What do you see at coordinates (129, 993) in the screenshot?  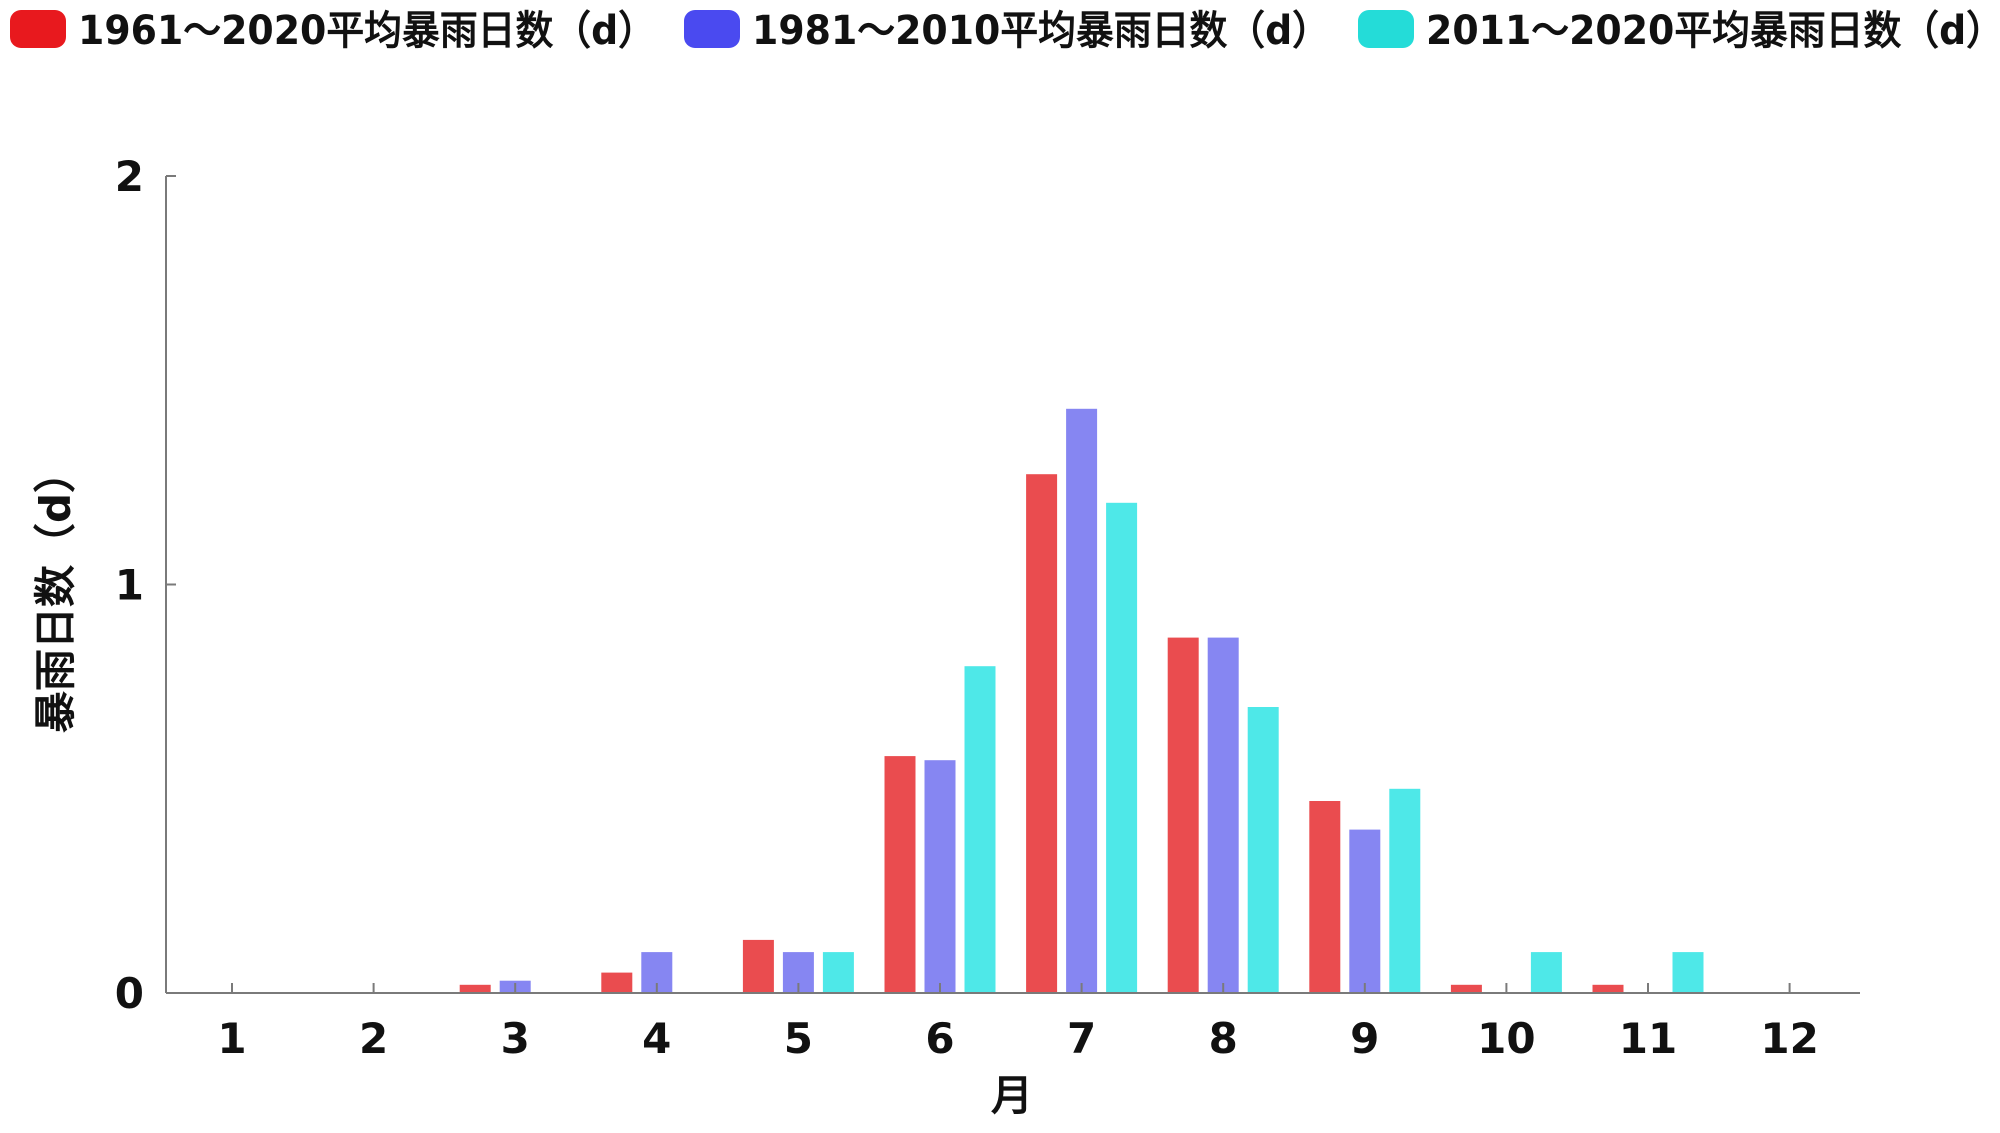 I see `y-tick-label-0: 0` at bounding box center [129, 993].